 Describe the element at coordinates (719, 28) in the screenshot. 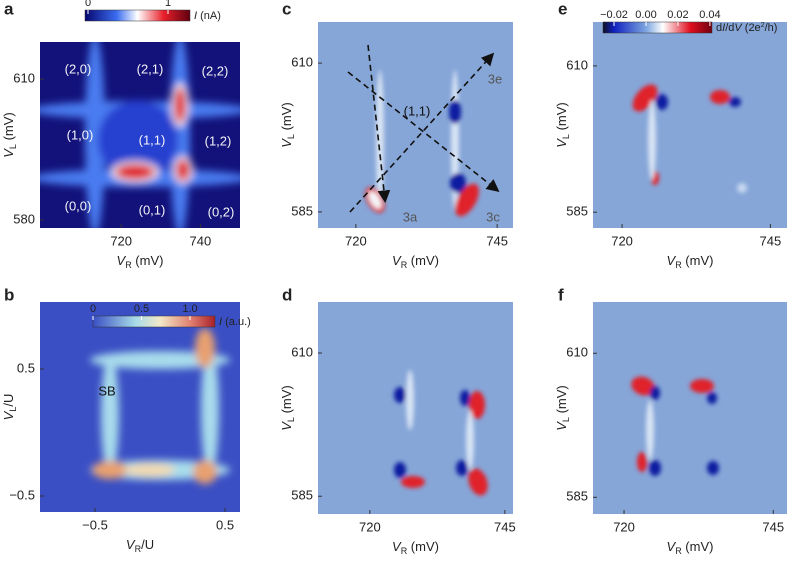

I see `colorbar-label-part: d` at that location.